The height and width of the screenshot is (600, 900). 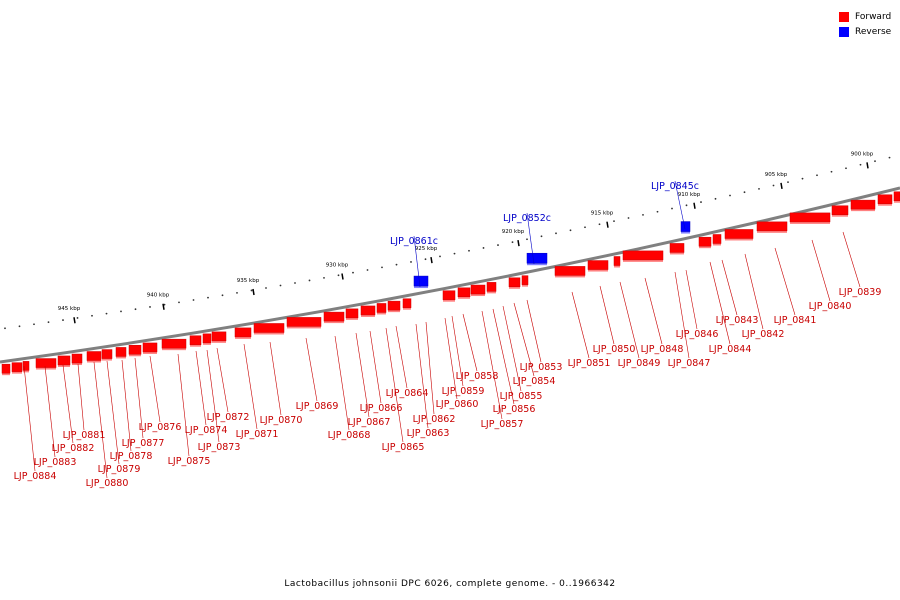 What do you see at coordinates (737, 320) in the screenshot?
I see `gene-label: LJP_0843` at bounding box center [737, 320].